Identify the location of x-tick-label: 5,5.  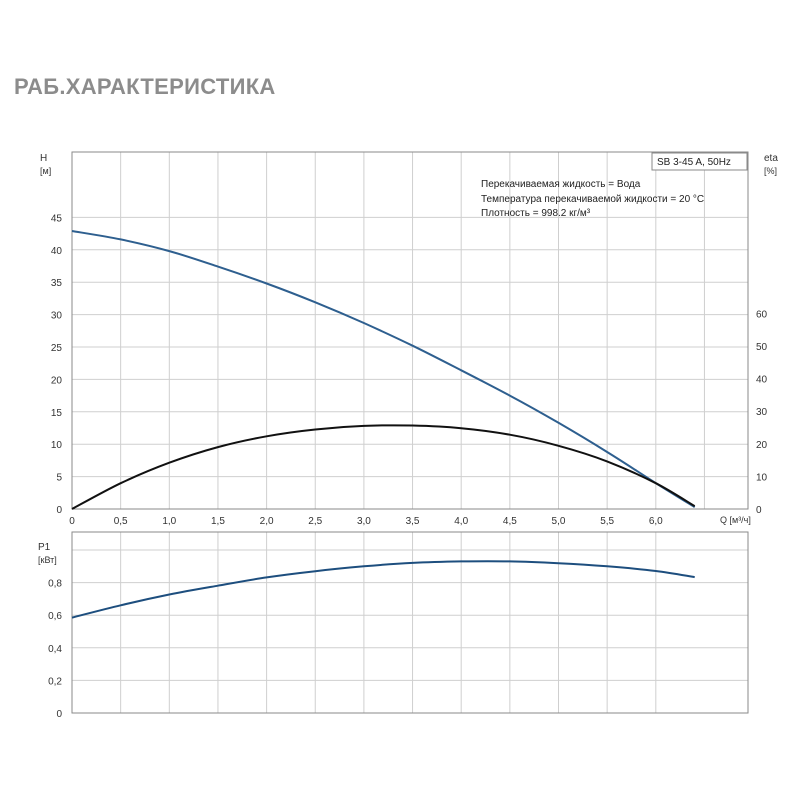
(607, 521).